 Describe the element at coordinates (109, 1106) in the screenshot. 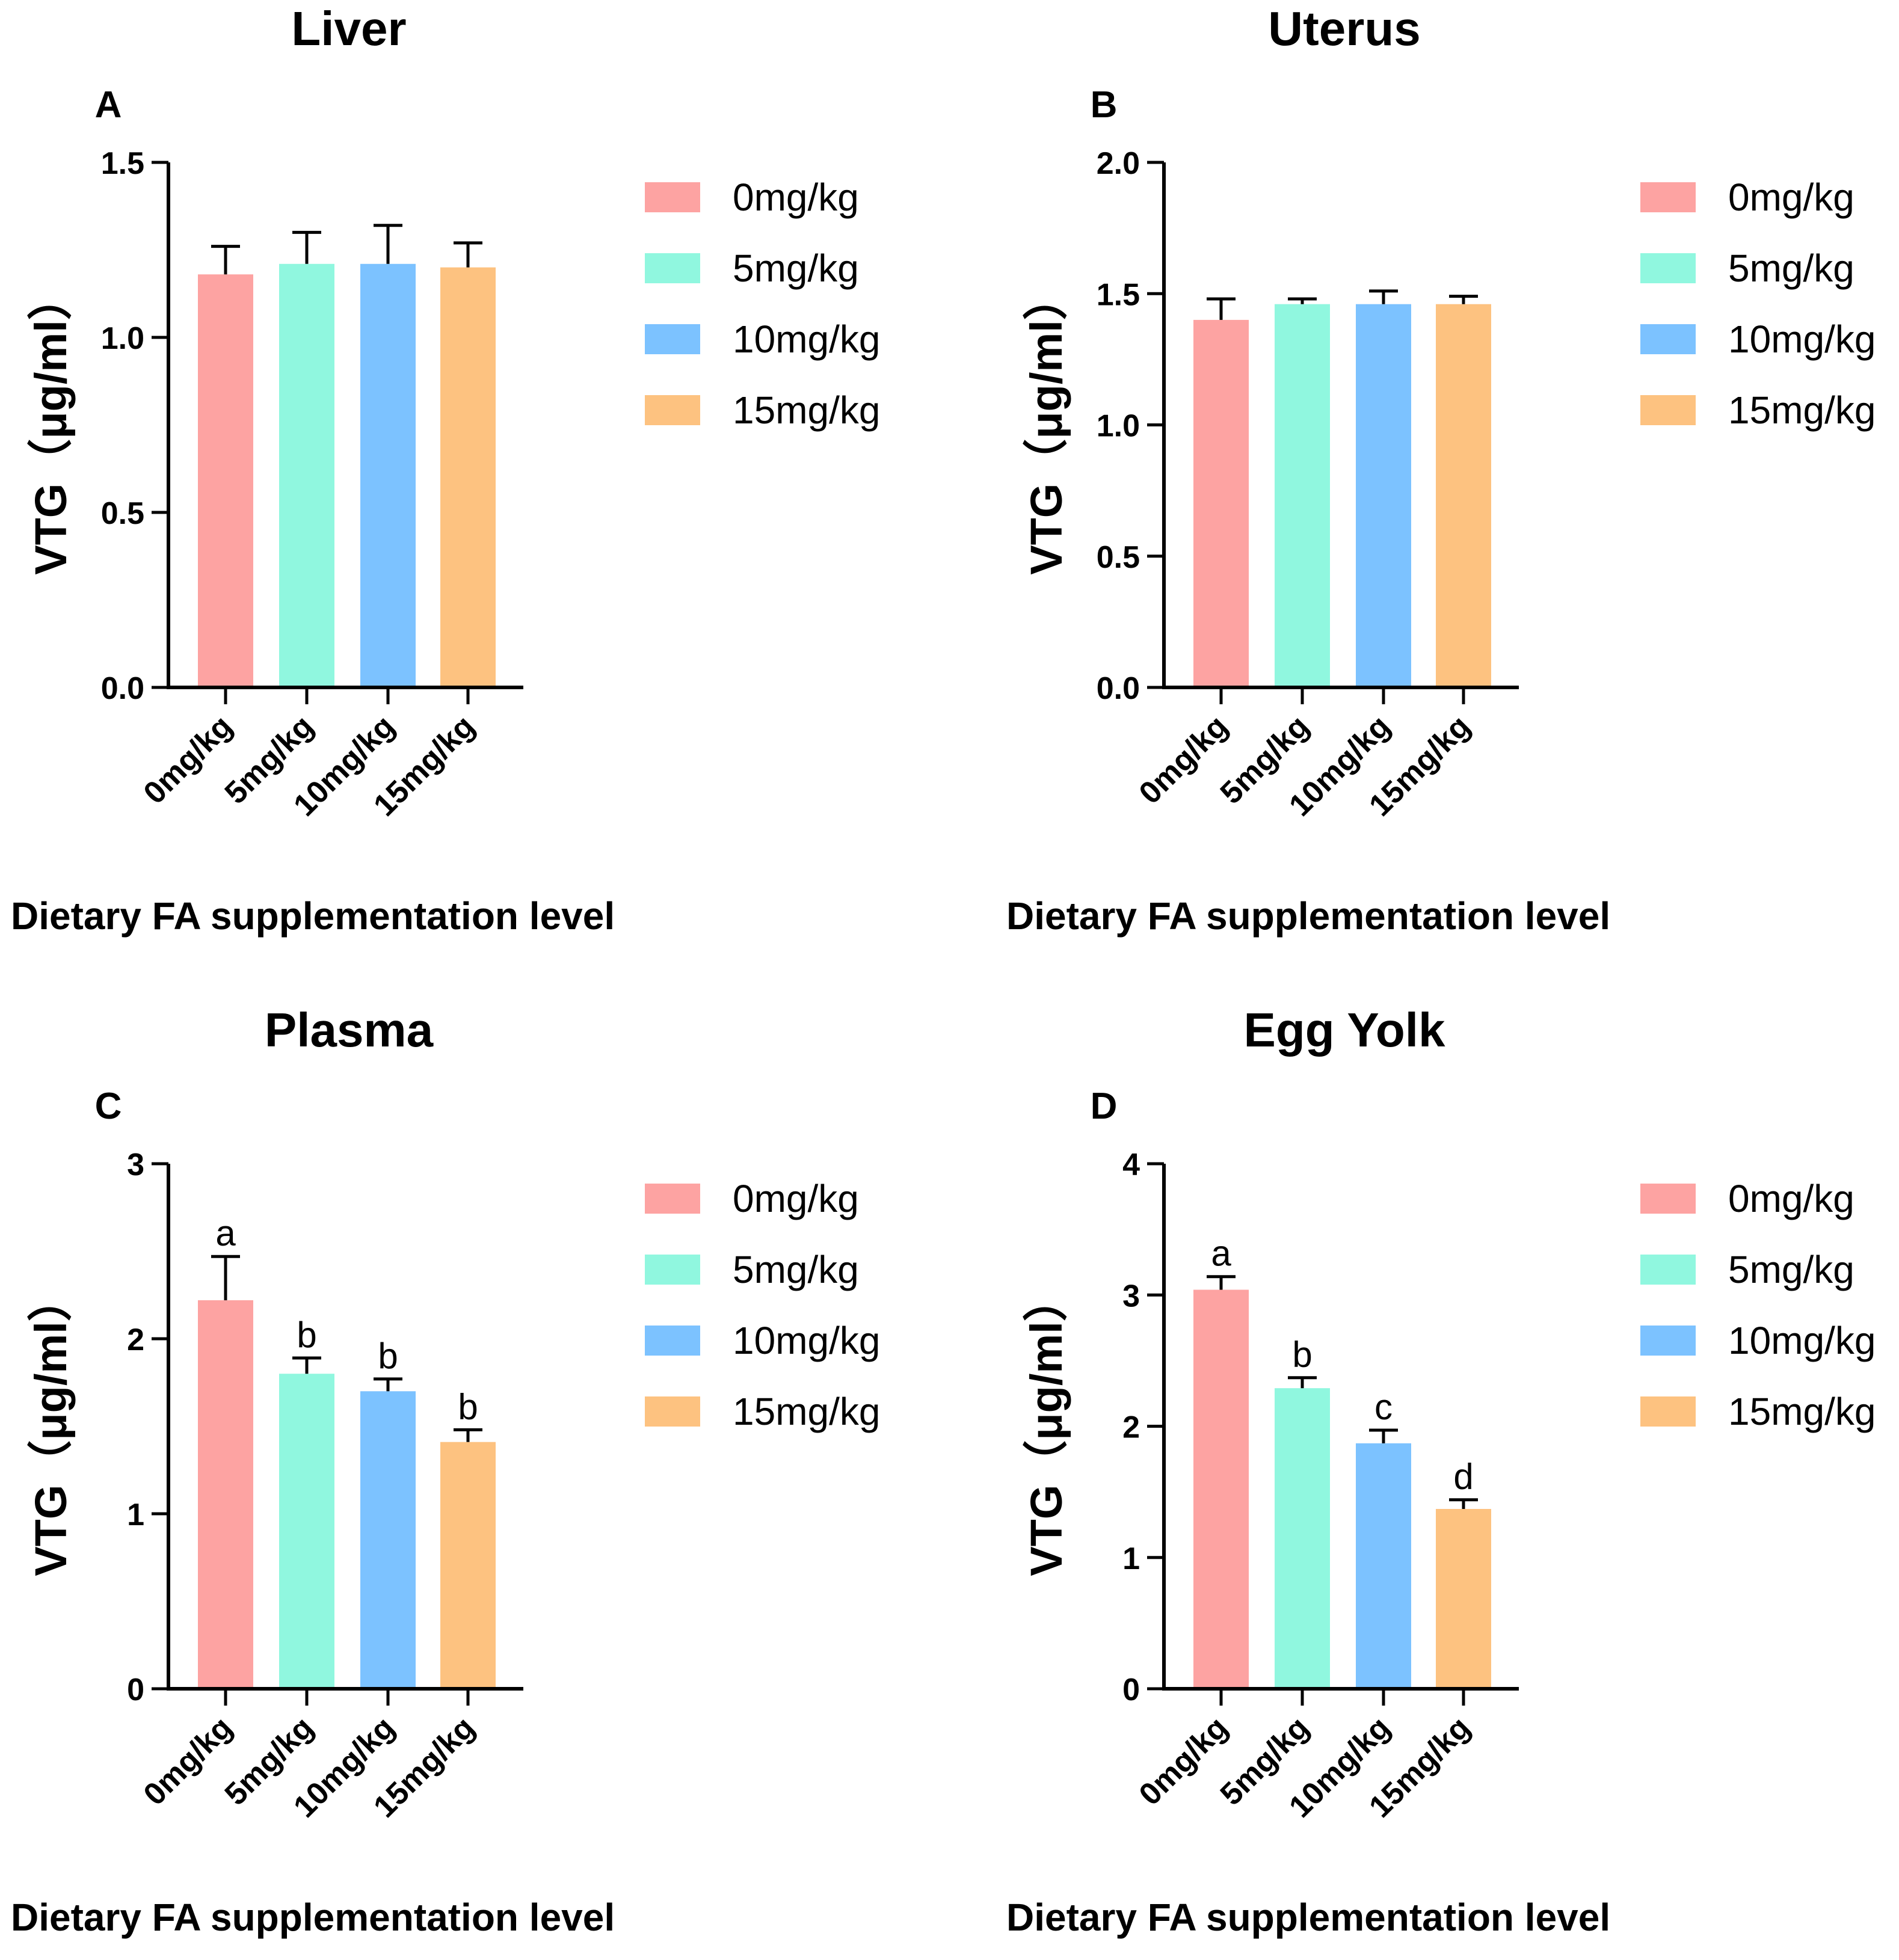

I see `panel-label: C` at that location.